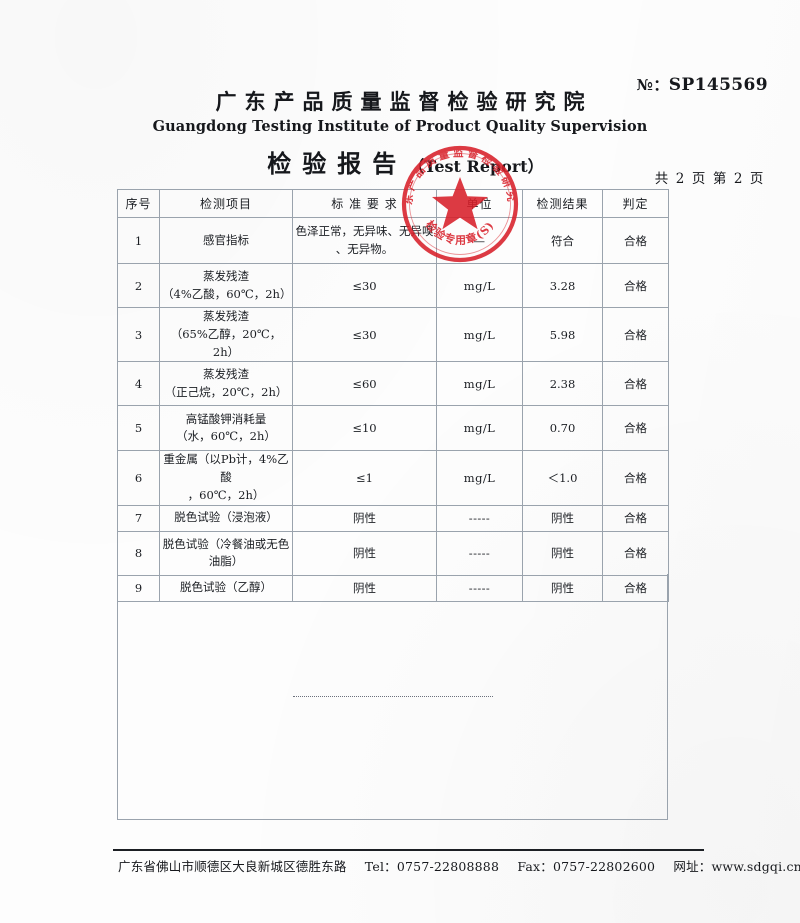  Describe the element at coordinates (364, 478) in the screenshot. I see `cell-standard: ≤1` at that location.